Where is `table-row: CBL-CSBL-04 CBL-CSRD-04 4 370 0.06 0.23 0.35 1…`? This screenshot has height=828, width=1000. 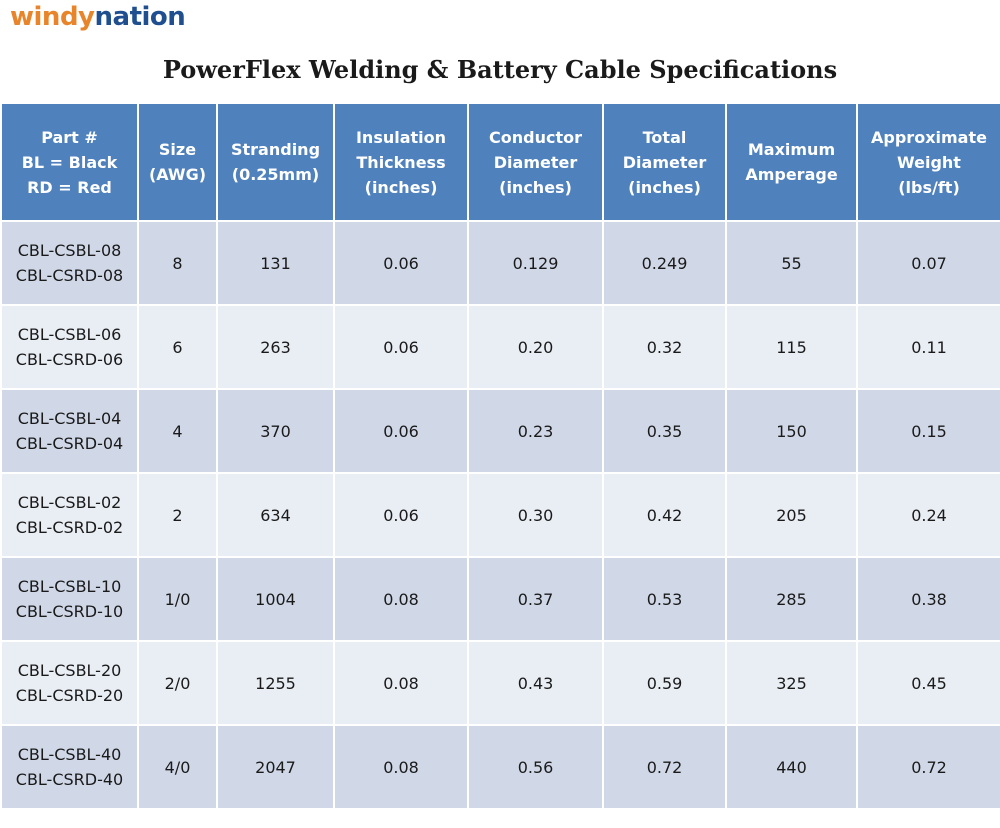 table-row: CBL-CSBL-04 CBL-CSRD-04 4 370 0.06 0.23 0.35 1… is located at coordinates (500, 431).